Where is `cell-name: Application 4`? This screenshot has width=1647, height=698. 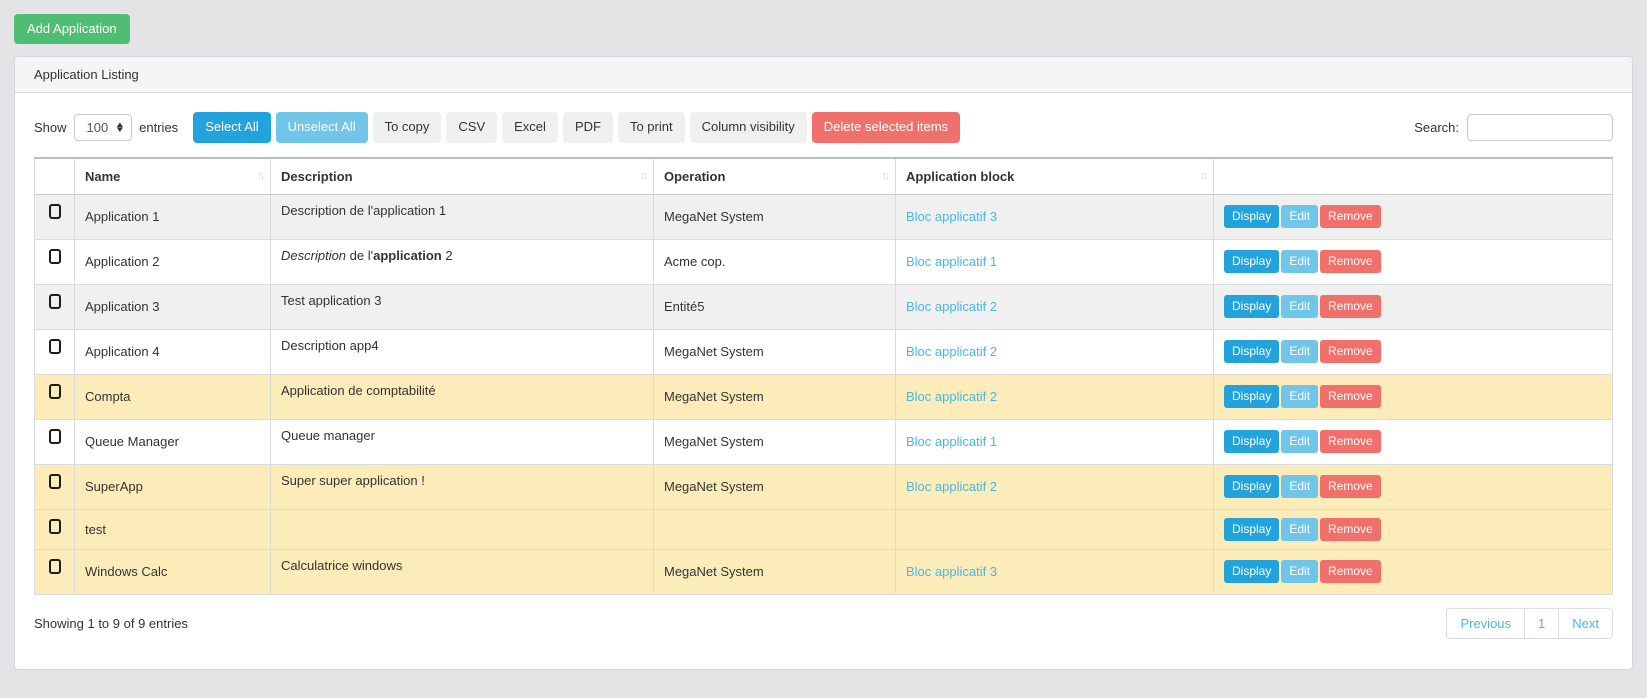
cell-name: Application 4 is located at coordinates (172, 351).